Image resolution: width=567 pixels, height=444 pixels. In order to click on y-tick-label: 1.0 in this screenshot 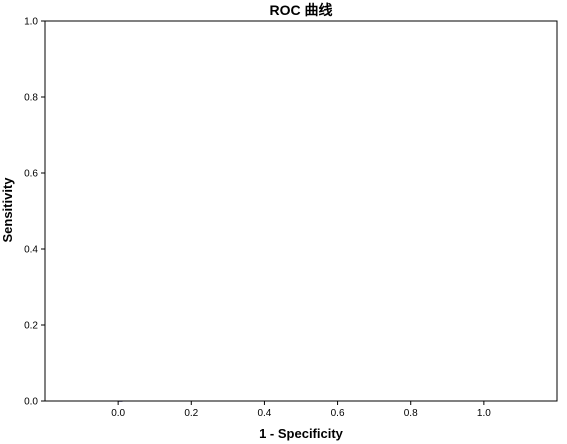, I will do `click(31, 22)`.